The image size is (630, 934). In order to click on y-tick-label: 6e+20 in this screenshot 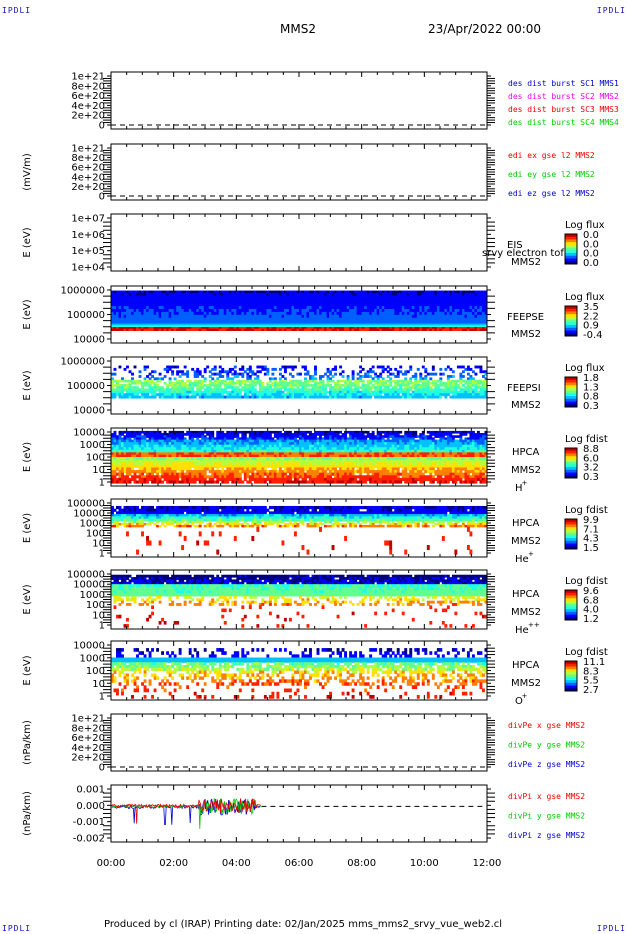, I will do `click(88, 96)`.